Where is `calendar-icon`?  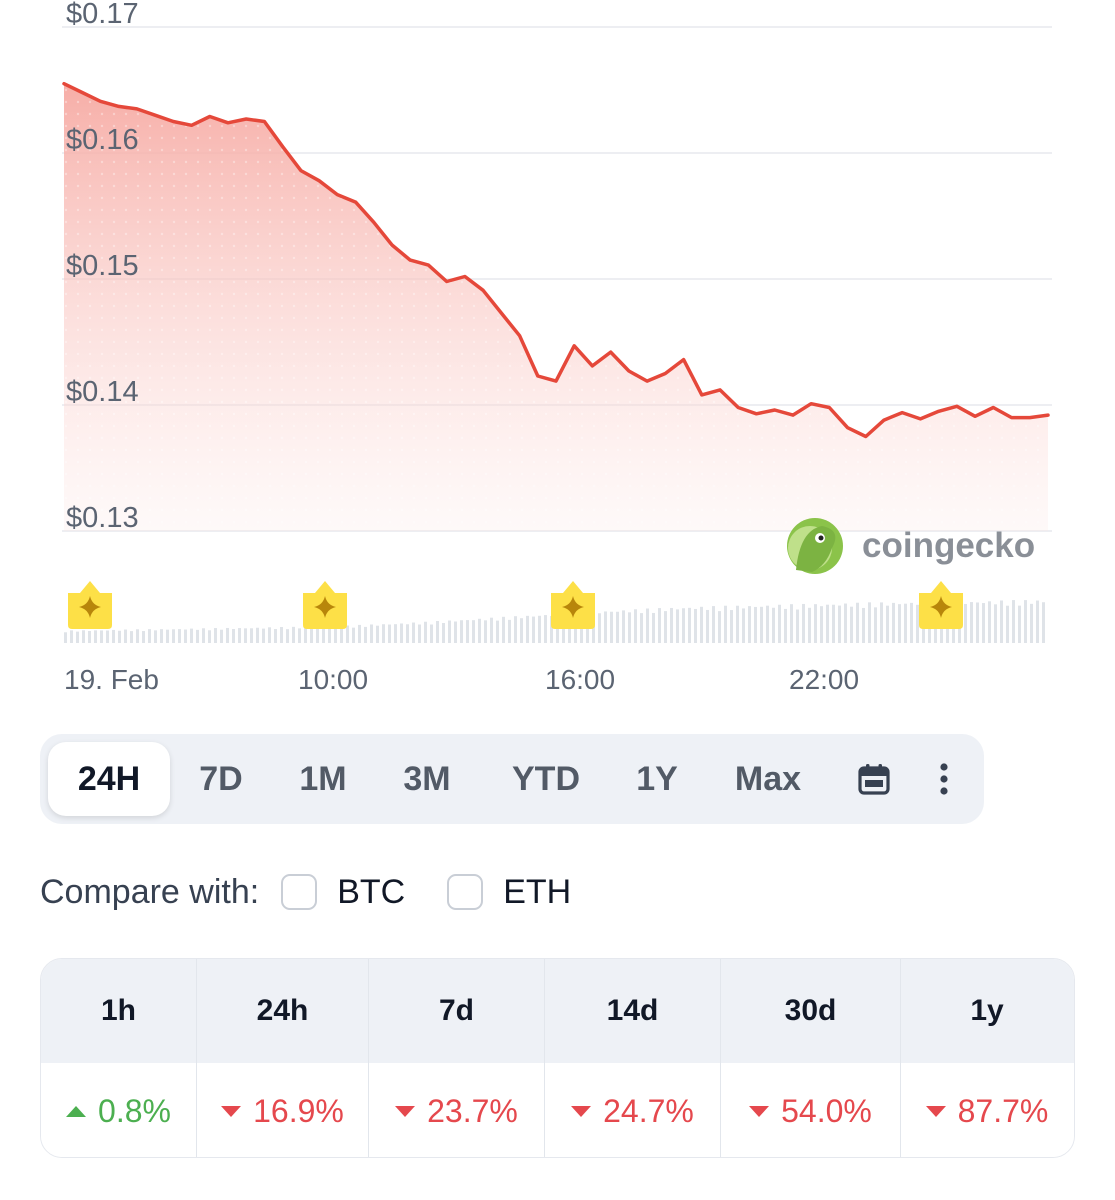
calendar-icon is located at coordinates (874, 779).